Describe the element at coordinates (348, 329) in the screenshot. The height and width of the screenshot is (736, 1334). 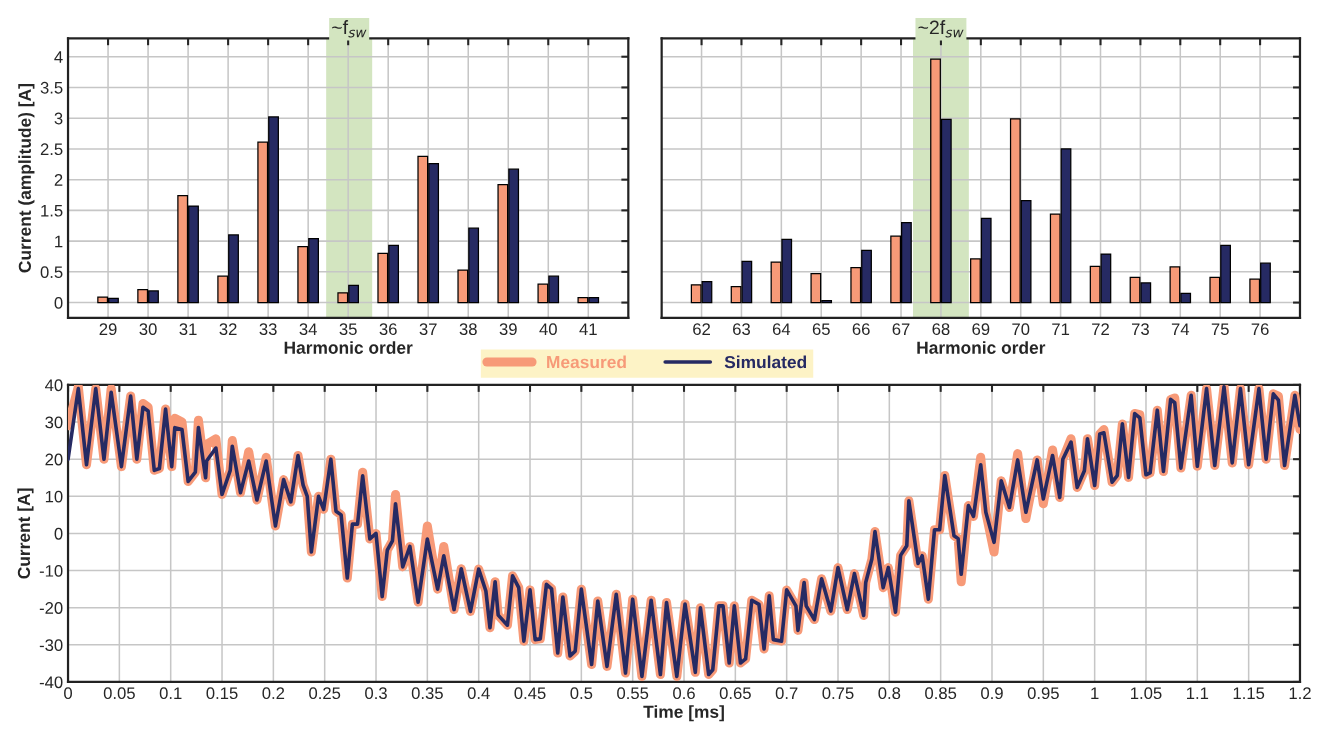
I see `x-tick-label: 35` at that location.